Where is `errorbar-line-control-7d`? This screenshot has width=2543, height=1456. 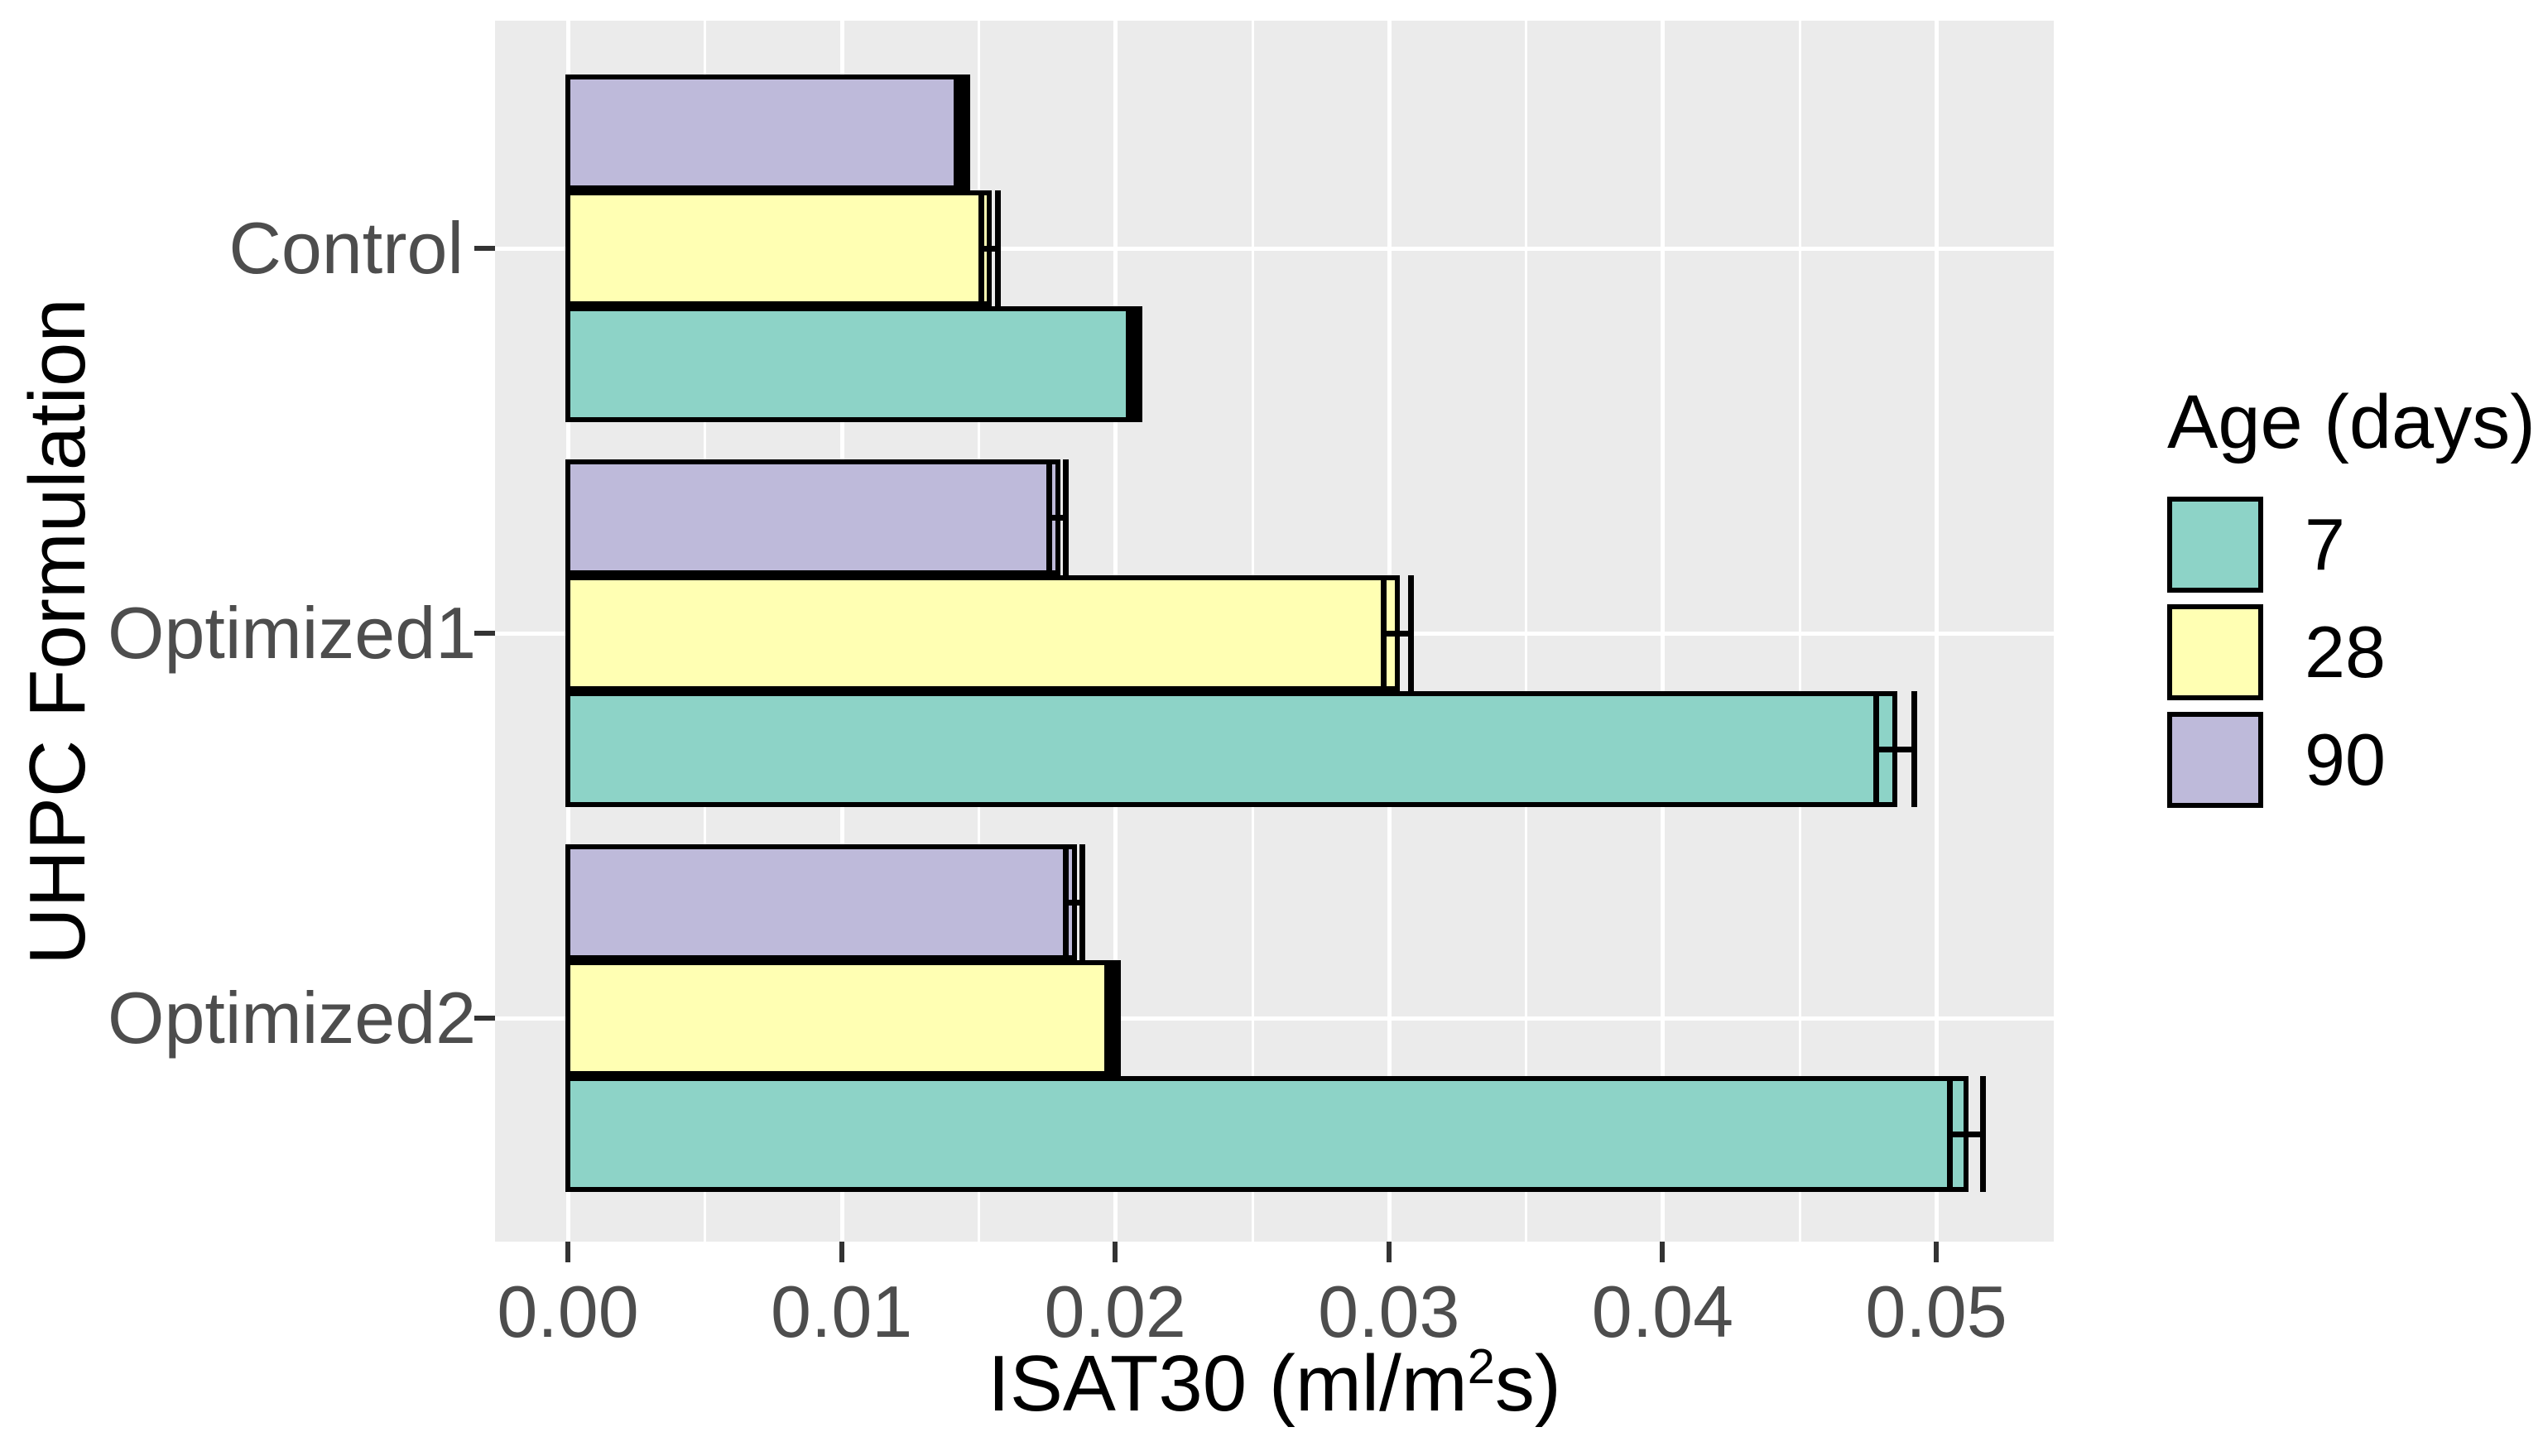
errorbar-line-control-7d is located at coordinates (1134, 364).